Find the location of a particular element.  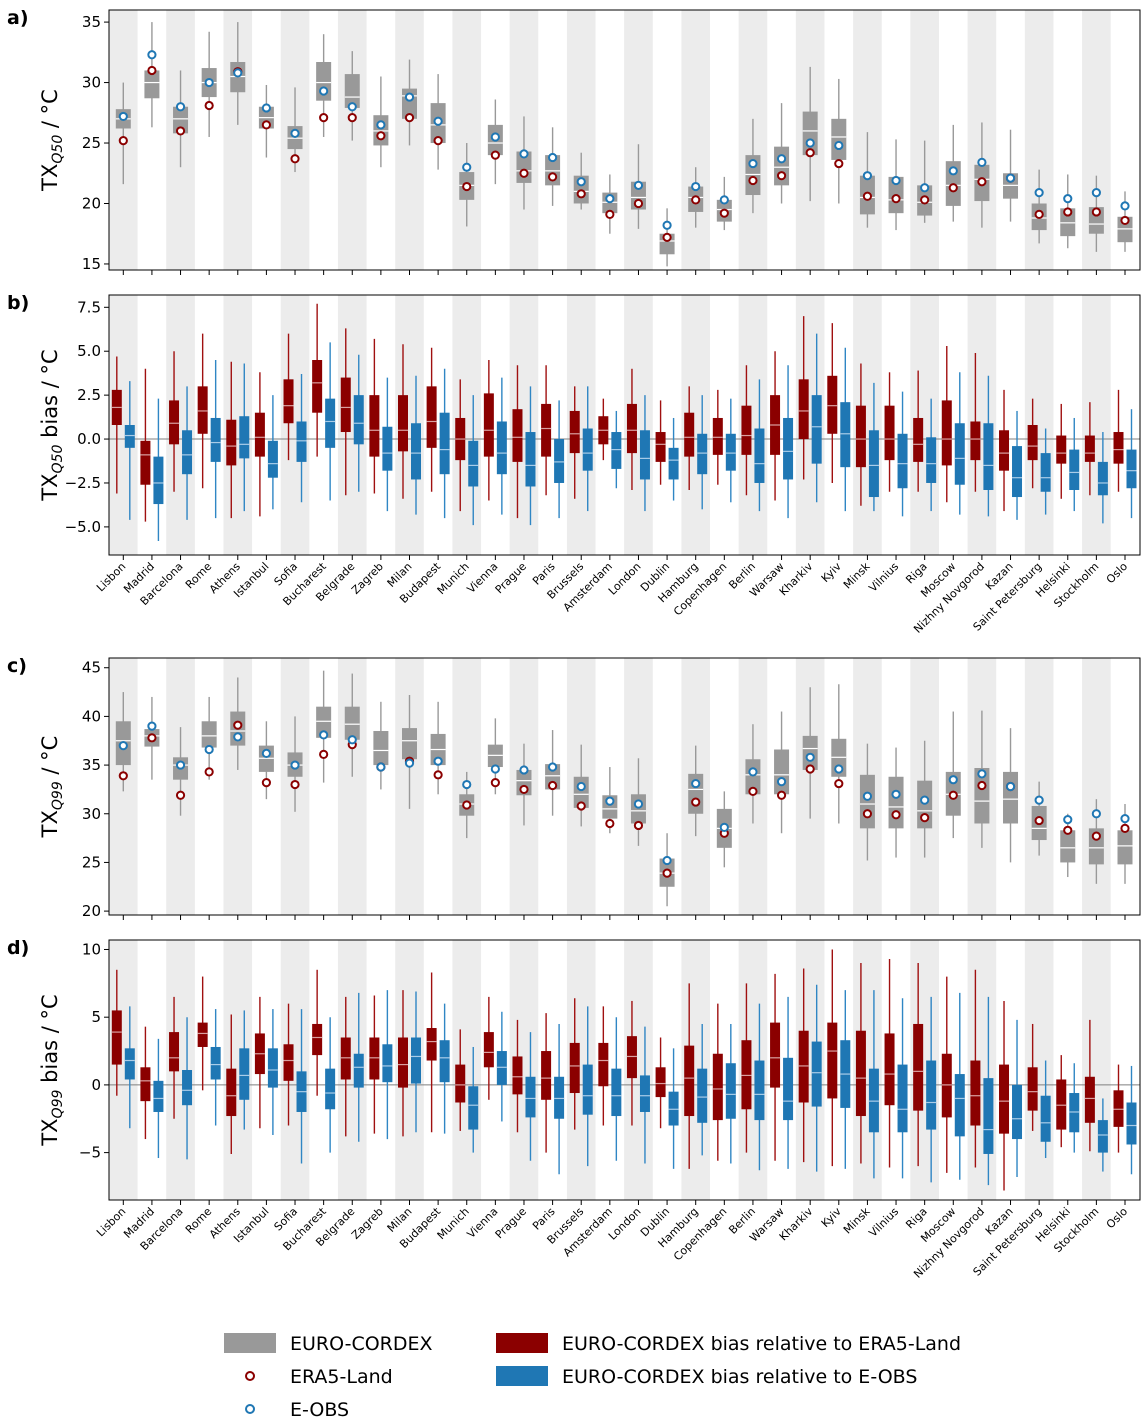

point-era5-land-brussels is located at coordinates (581, 194).